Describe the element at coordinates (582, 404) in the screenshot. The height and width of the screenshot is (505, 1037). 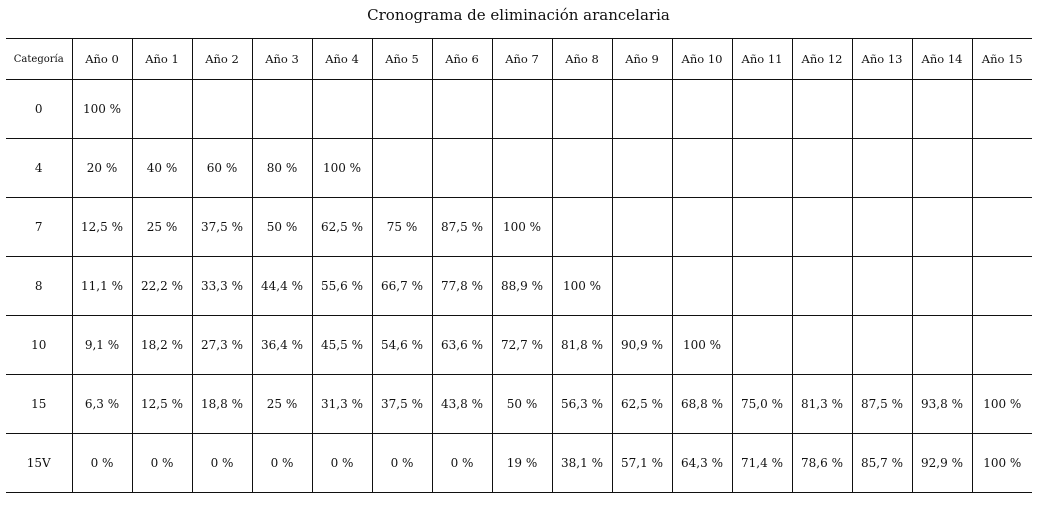
I see `value-cell: 56,3 %` at that location.